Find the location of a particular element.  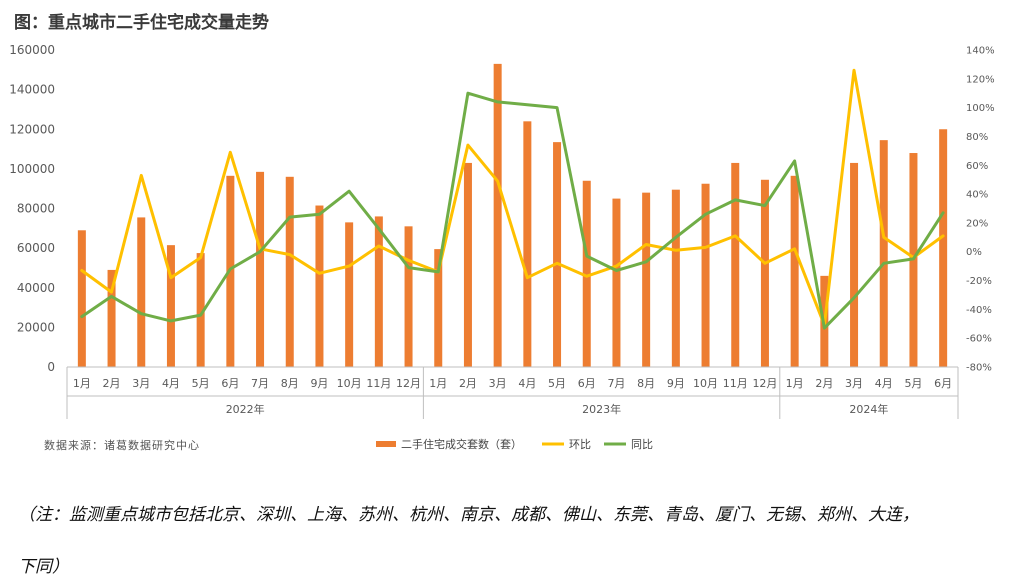

year-label: 2022年 is located at coordinates (245, 409).